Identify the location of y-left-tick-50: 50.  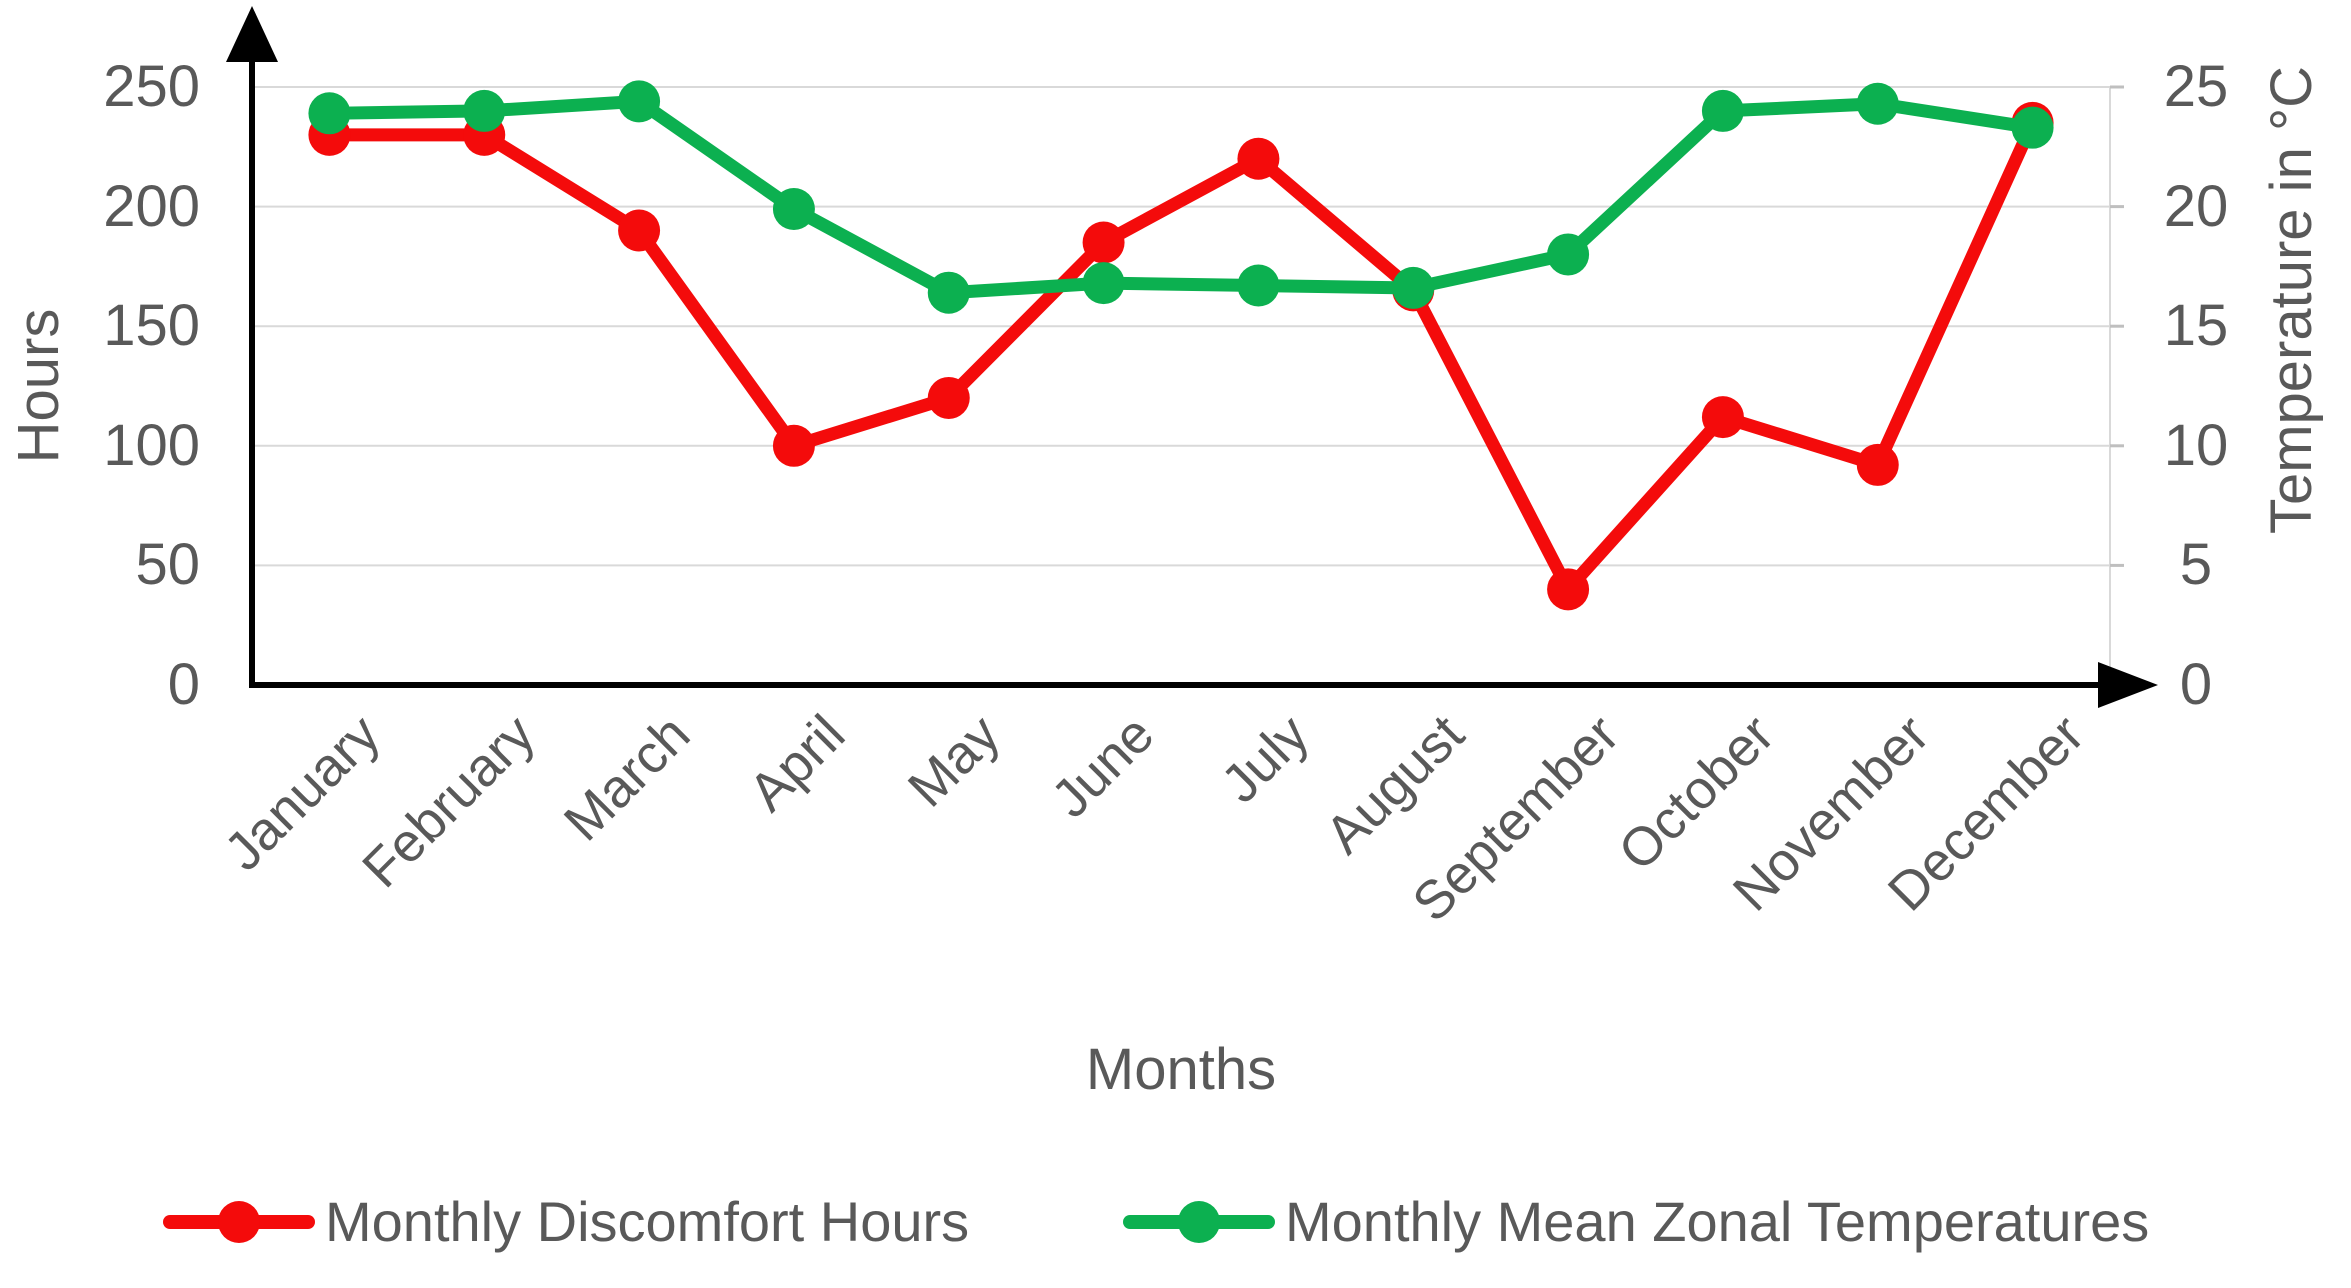
(167, 565).